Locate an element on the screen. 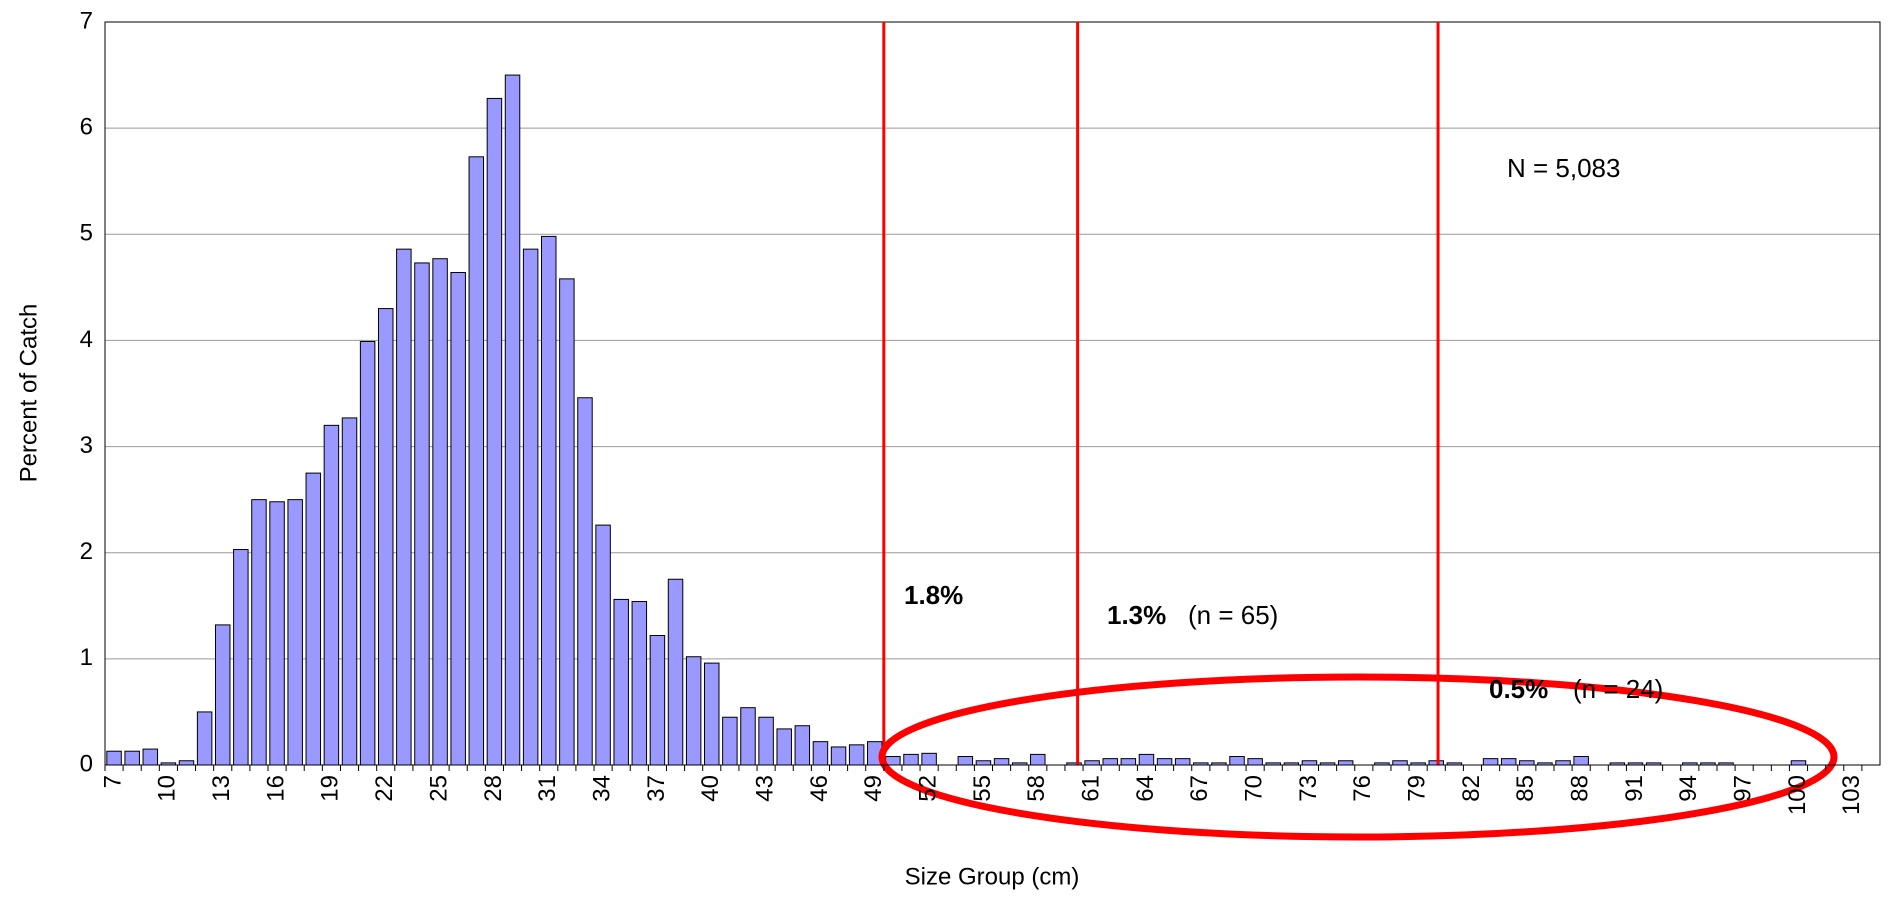  annotation: (n = 65) is located at coordinates (1233, 615).